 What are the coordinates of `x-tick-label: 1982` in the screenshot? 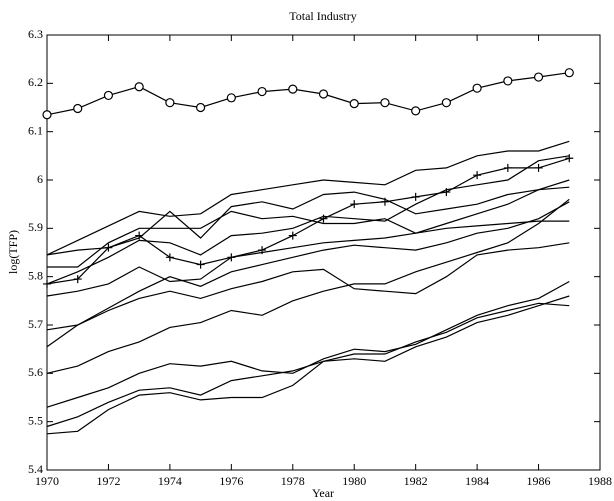 It's located at (416, 481).